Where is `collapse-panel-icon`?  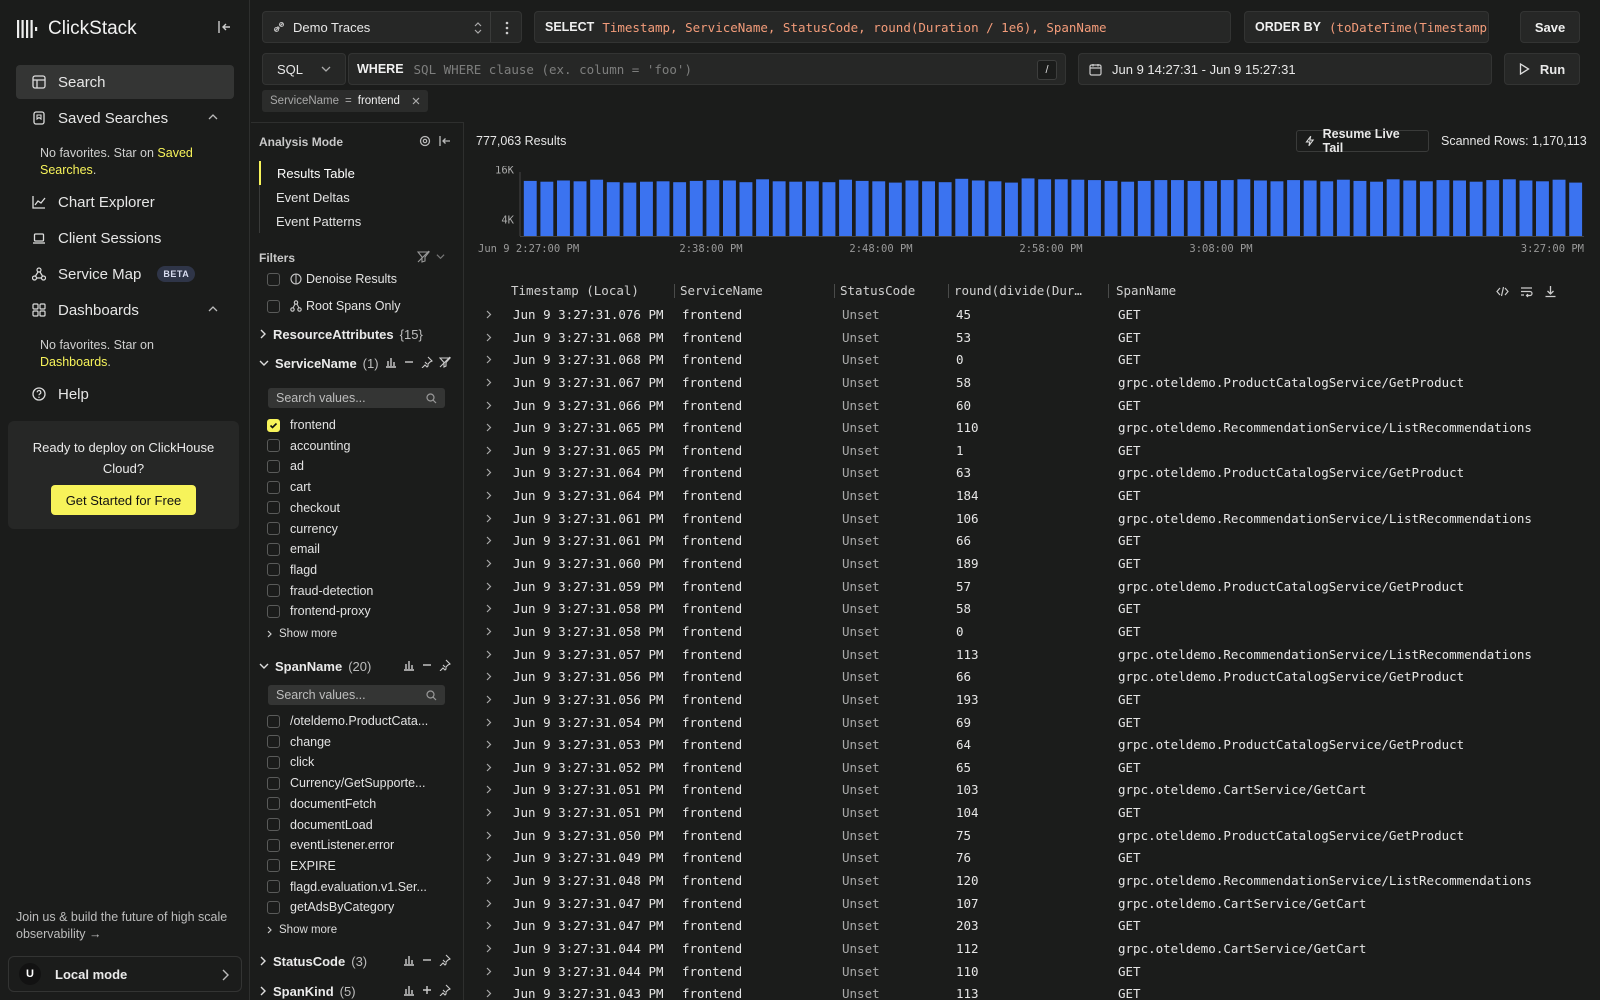 collapse-panel-icon is located at coordinates (445, 141).